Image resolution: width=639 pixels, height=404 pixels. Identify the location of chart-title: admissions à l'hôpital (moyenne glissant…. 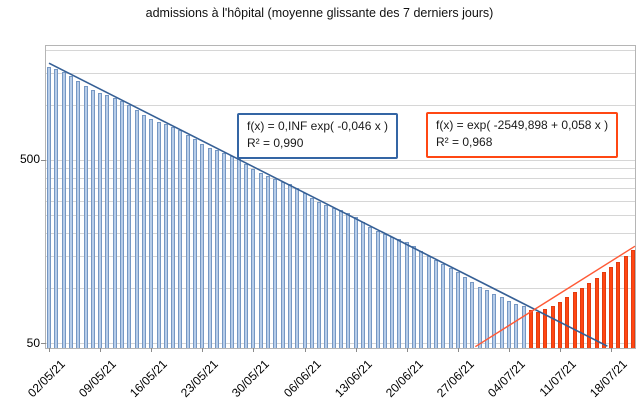
(319, 13).